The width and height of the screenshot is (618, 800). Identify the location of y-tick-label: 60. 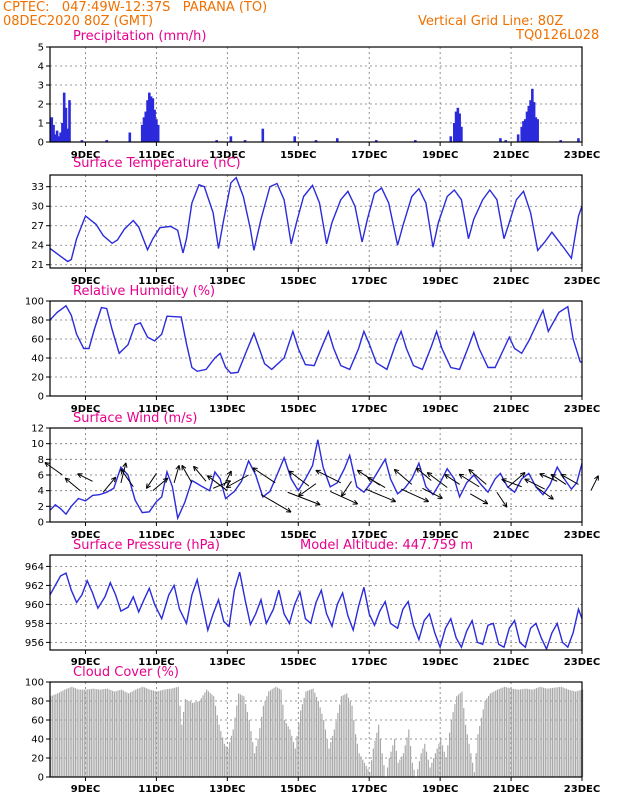
(37, 721).